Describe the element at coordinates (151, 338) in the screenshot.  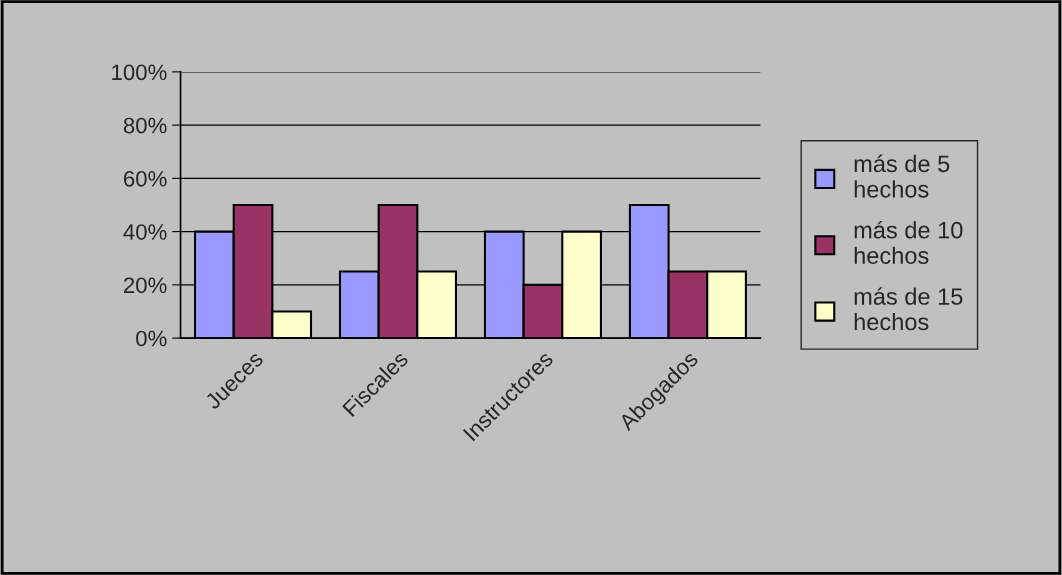
I see `y-tick-label: 0%` at that location.